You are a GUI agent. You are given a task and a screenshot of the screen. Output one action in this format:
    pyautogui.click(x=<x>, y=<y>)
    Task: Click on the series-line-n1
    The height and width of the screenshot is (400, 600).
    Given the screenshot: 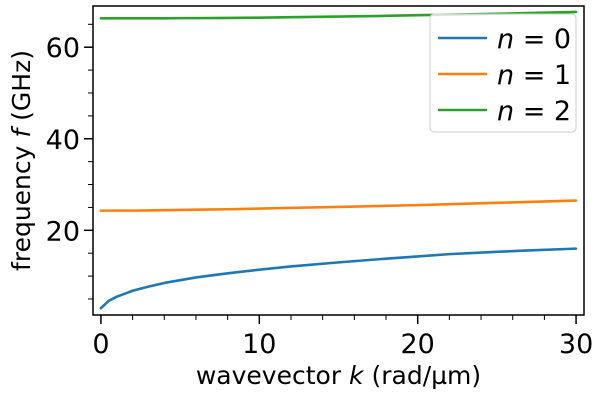 What is the action you would take?
    pyautogui.click(x=338, y=205)
    